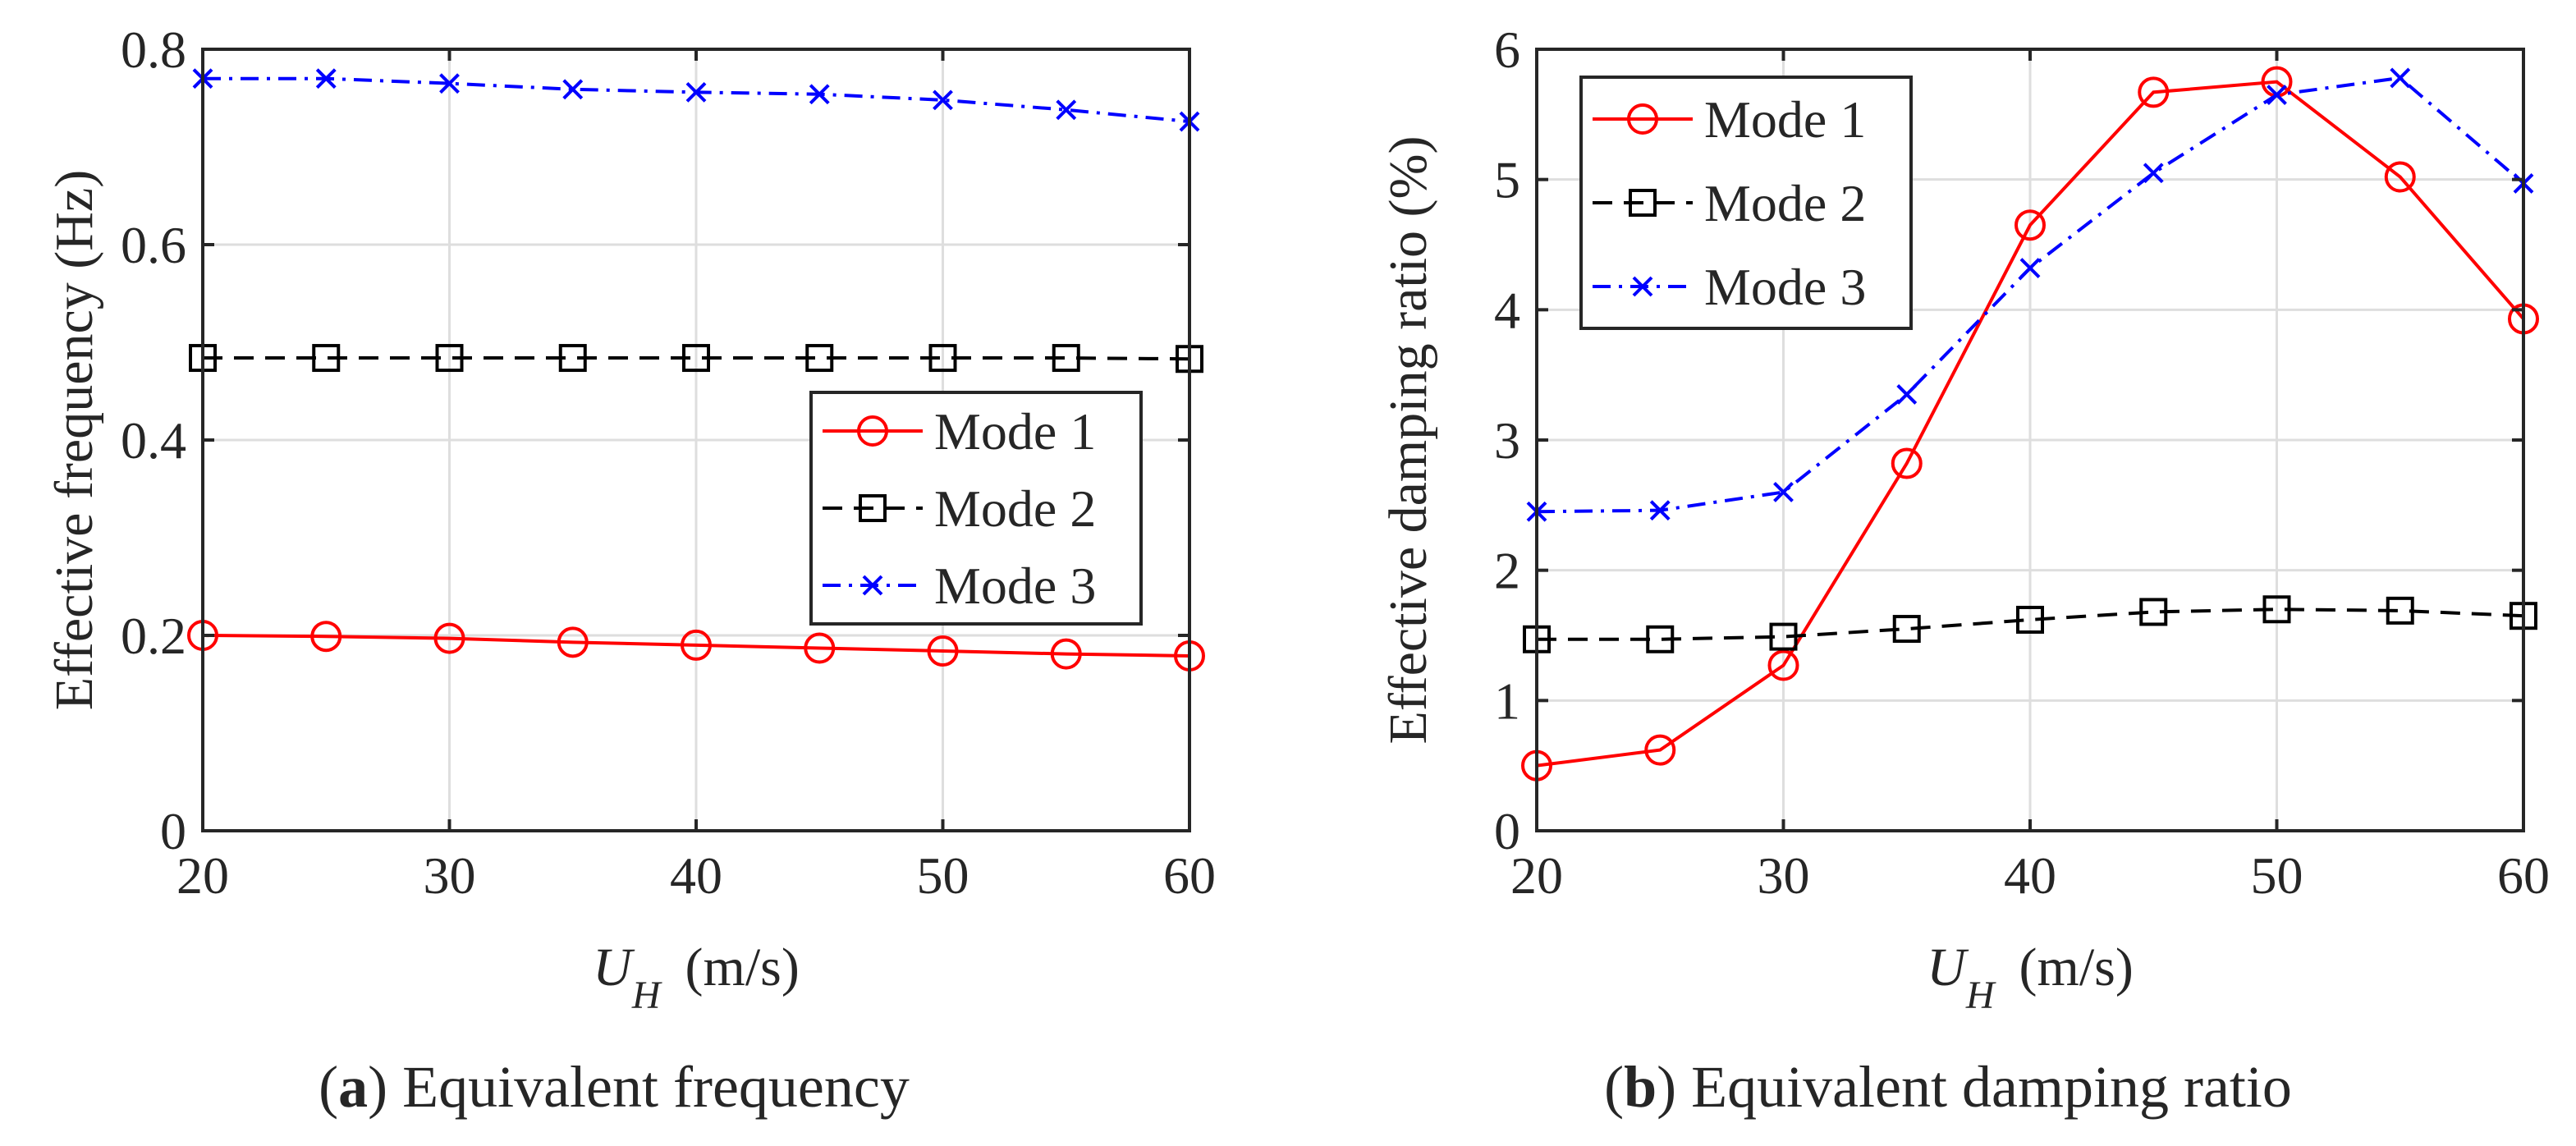  Describe the element at coordinates (1640, 1087) in the screenshot. I see `caption-letter: b` at that location.